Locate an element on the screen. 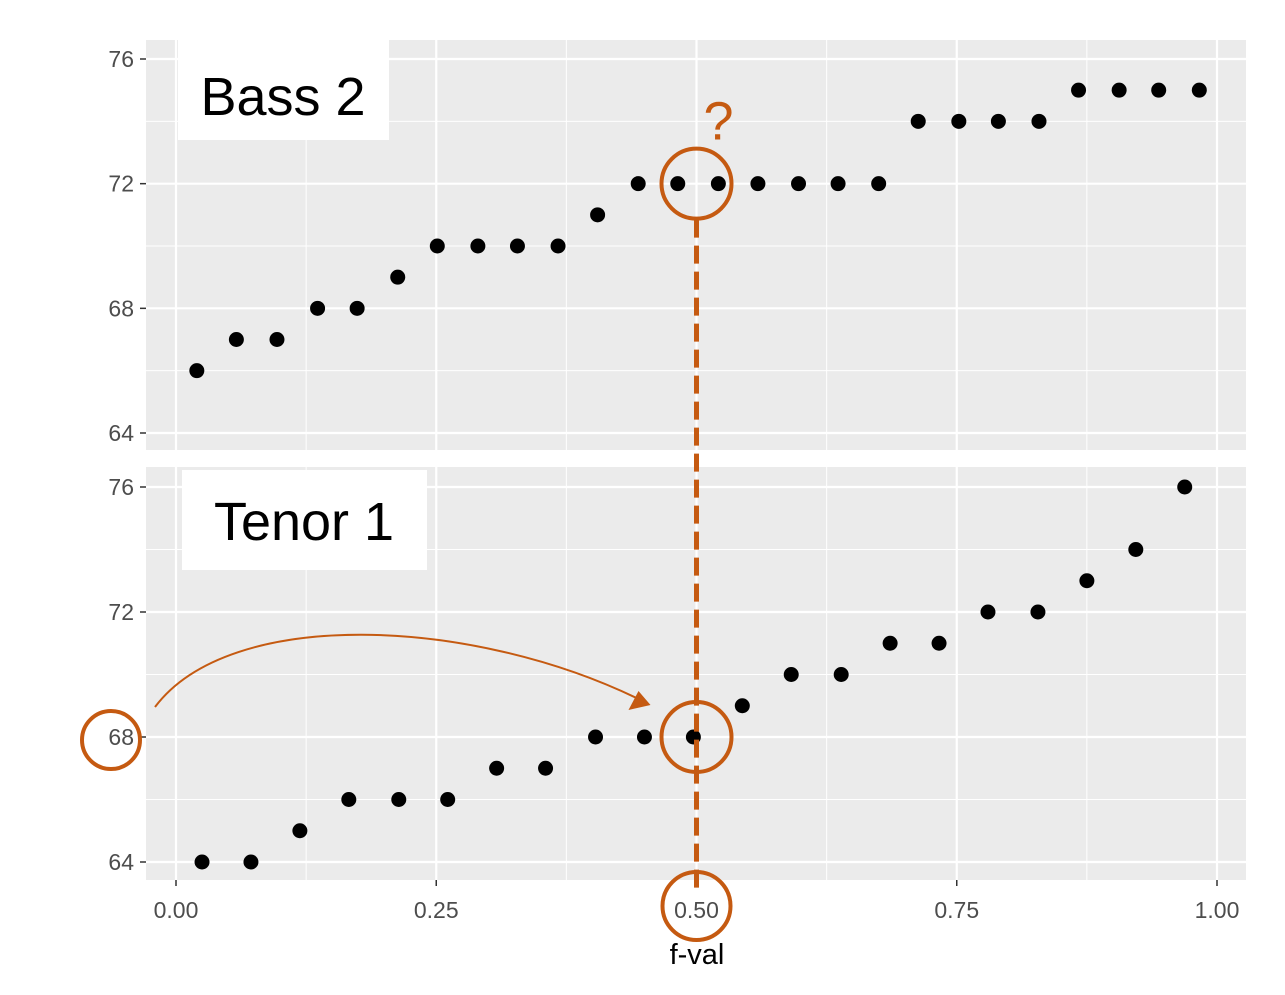  curved-arrow-line is located at coordinates (396, 670).